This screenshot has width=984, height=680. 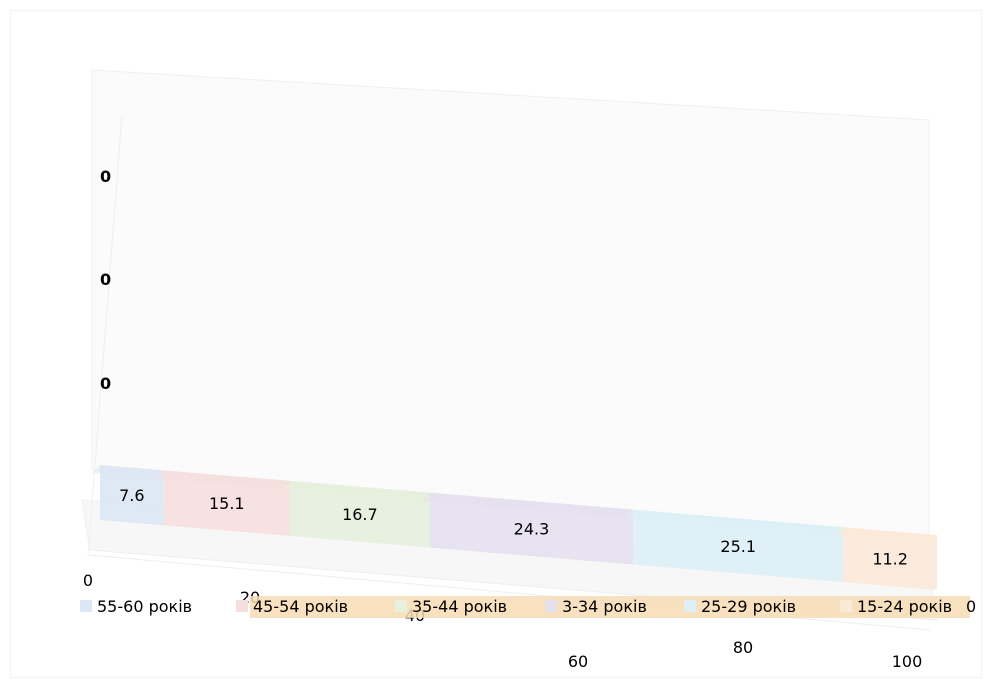 I want to click on x-tick-label: 60, so click(x=578, y=661).